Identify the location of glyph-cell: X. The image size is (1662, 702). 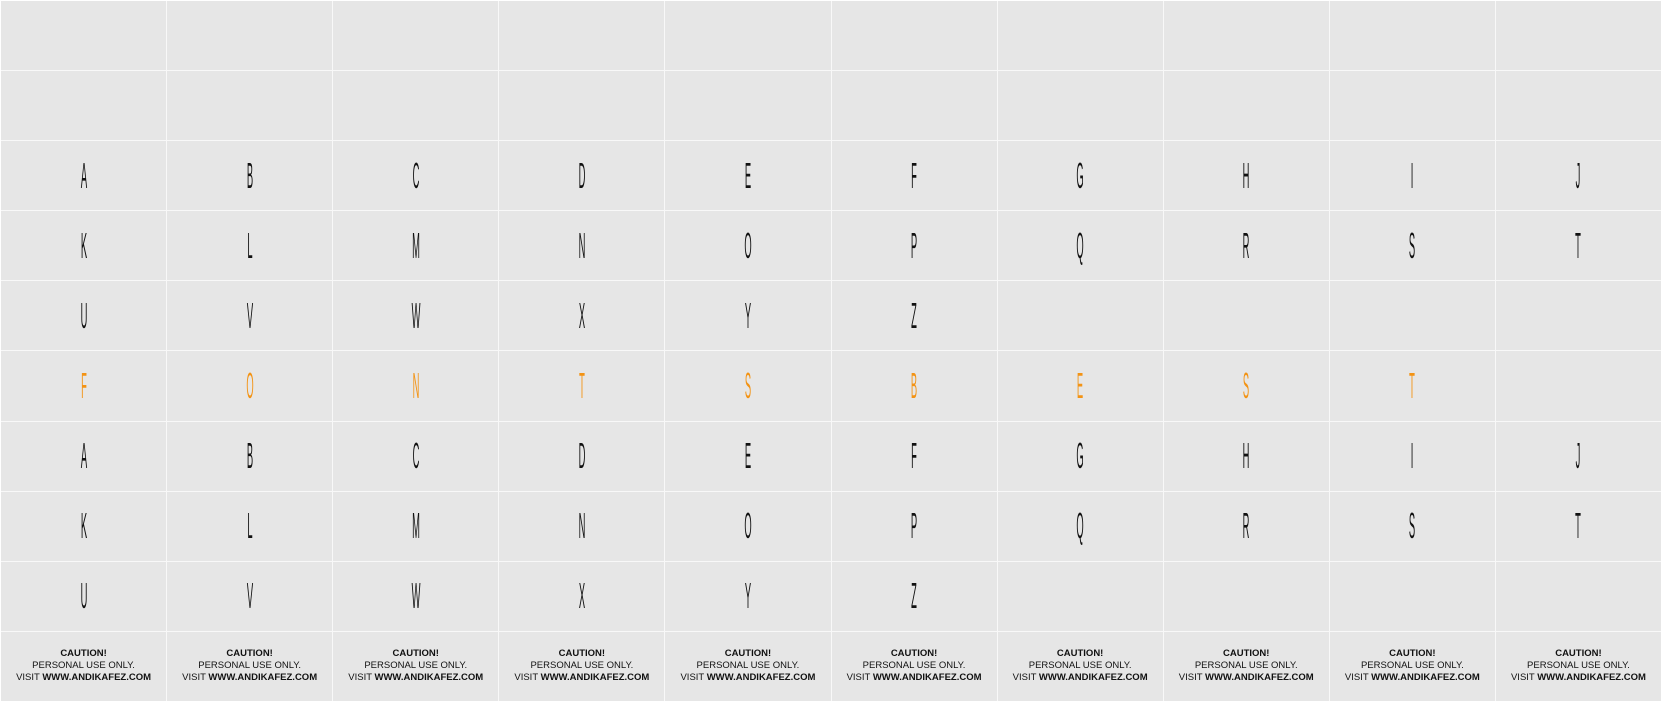
(582, 596).